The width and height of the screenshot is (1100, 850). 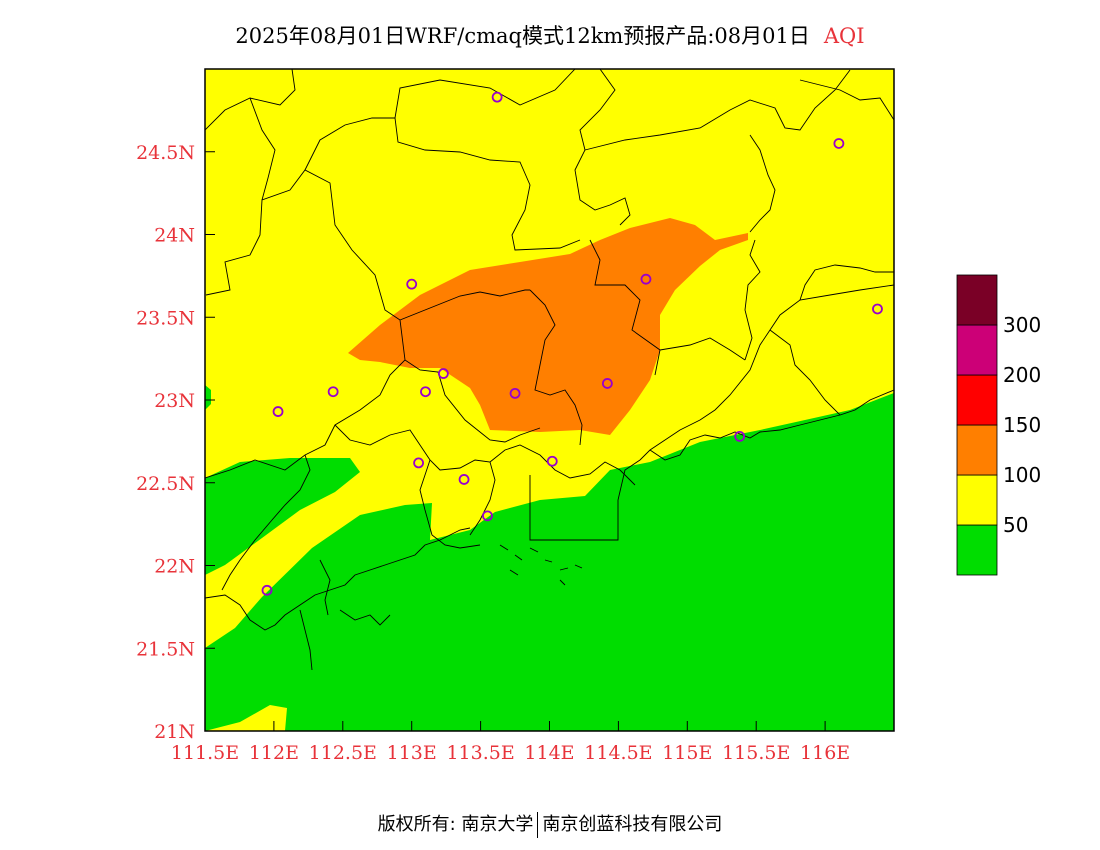 What do you see at coordinates (165, 318) in the screenshot?
I see `y-tick-label: 23.5N` at bounding box center [165, 318].